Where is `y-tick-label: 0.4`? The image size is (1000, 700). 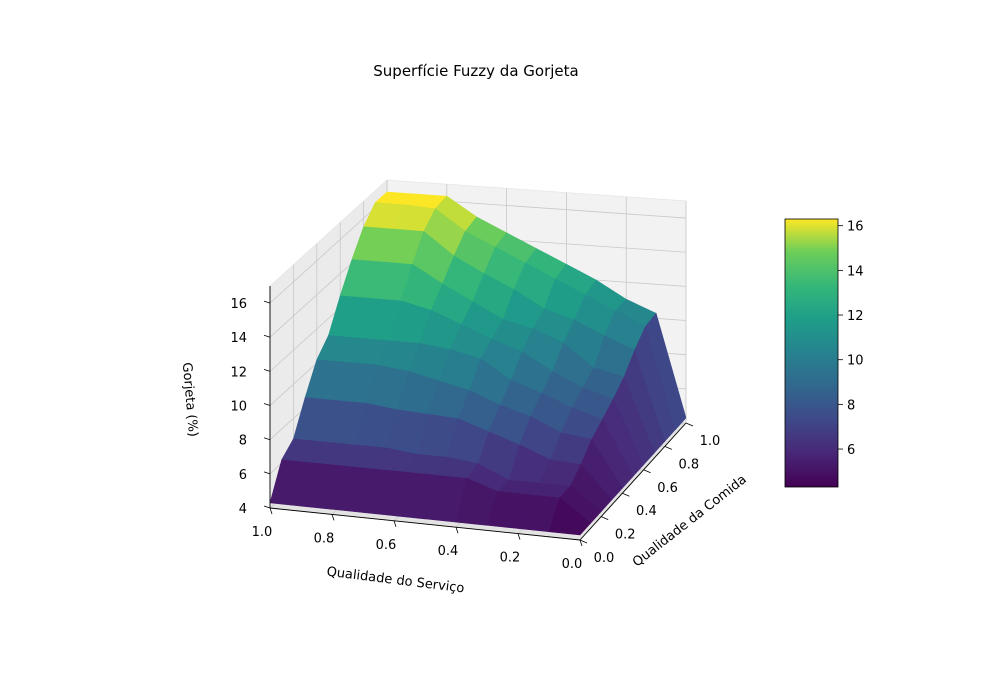
y-tick-label: 0.4 is located at coordinates (646, 511).